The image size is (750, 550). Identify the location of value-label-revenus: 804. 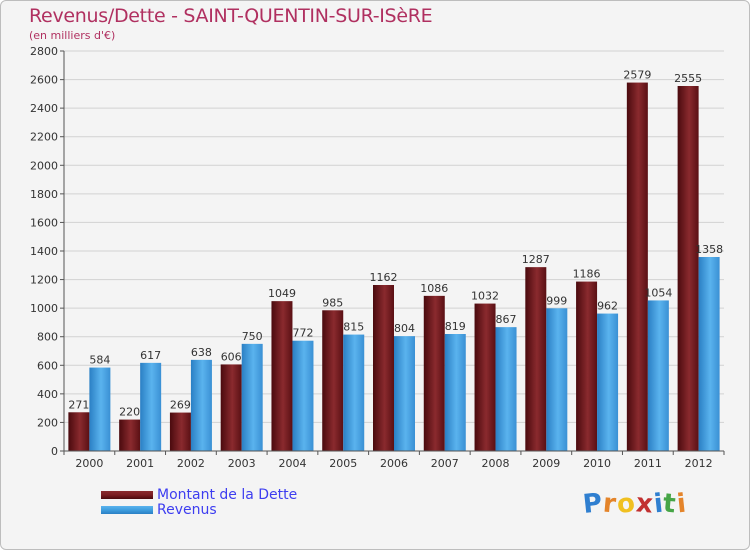
(404, 328).